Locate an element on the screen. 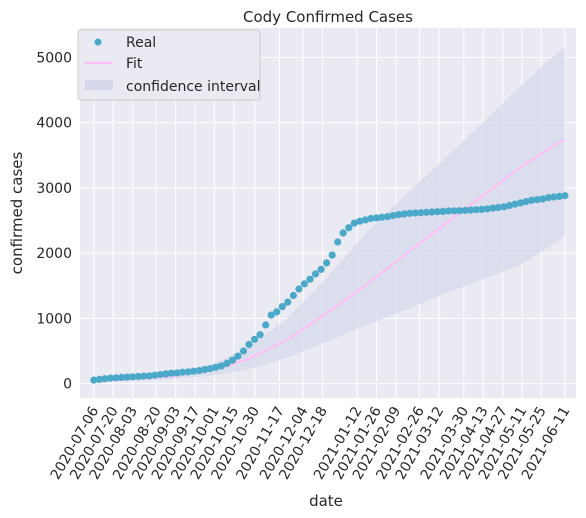 This screenshot has width=586, height=518. legend-band-label: confidence interval is located at coordinates (193, 87).